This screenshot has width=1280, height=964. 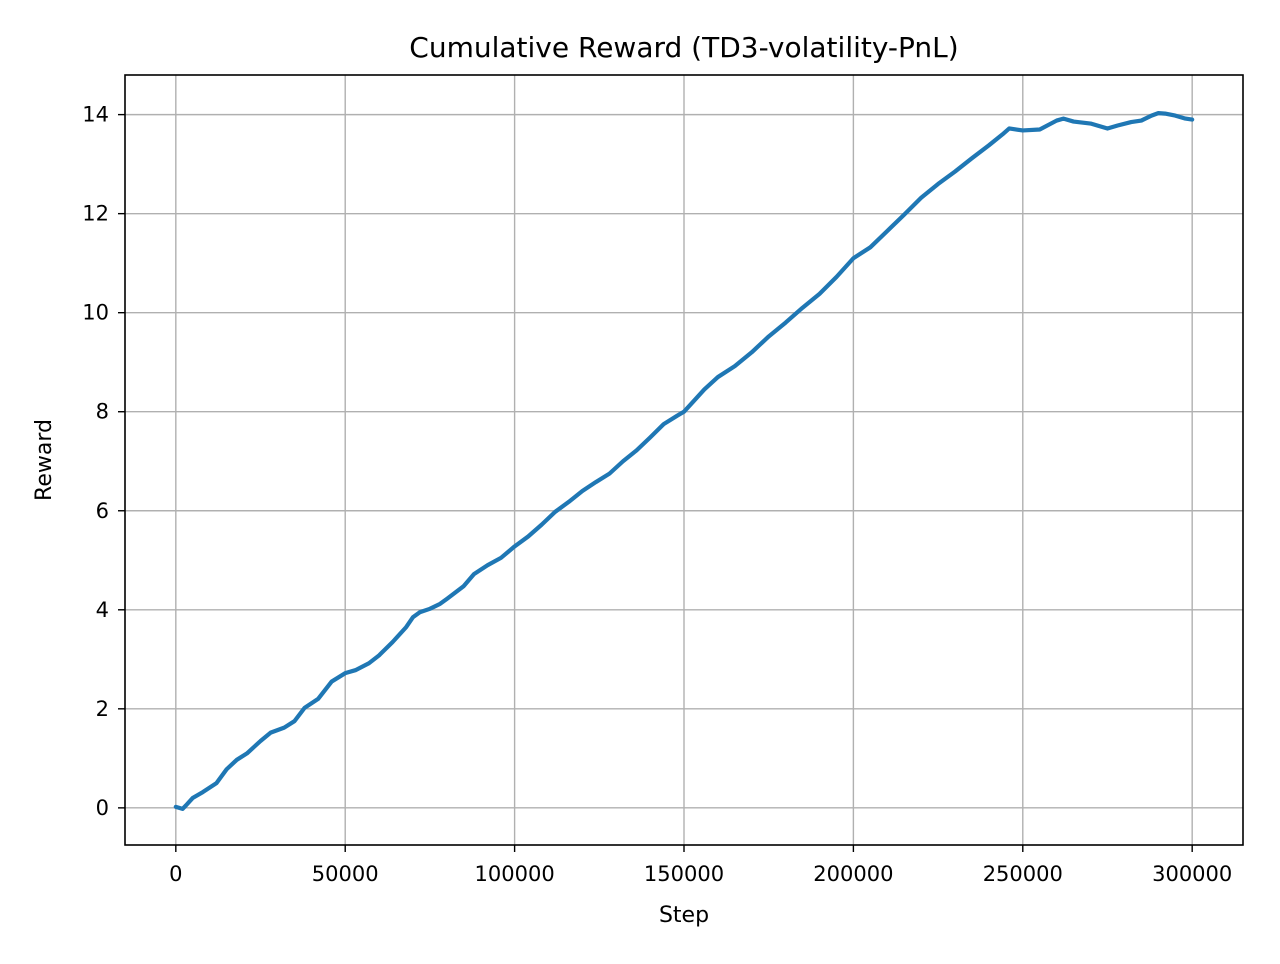 I want to click on x-tick-label: 250000, so click(x=1023, y=874).